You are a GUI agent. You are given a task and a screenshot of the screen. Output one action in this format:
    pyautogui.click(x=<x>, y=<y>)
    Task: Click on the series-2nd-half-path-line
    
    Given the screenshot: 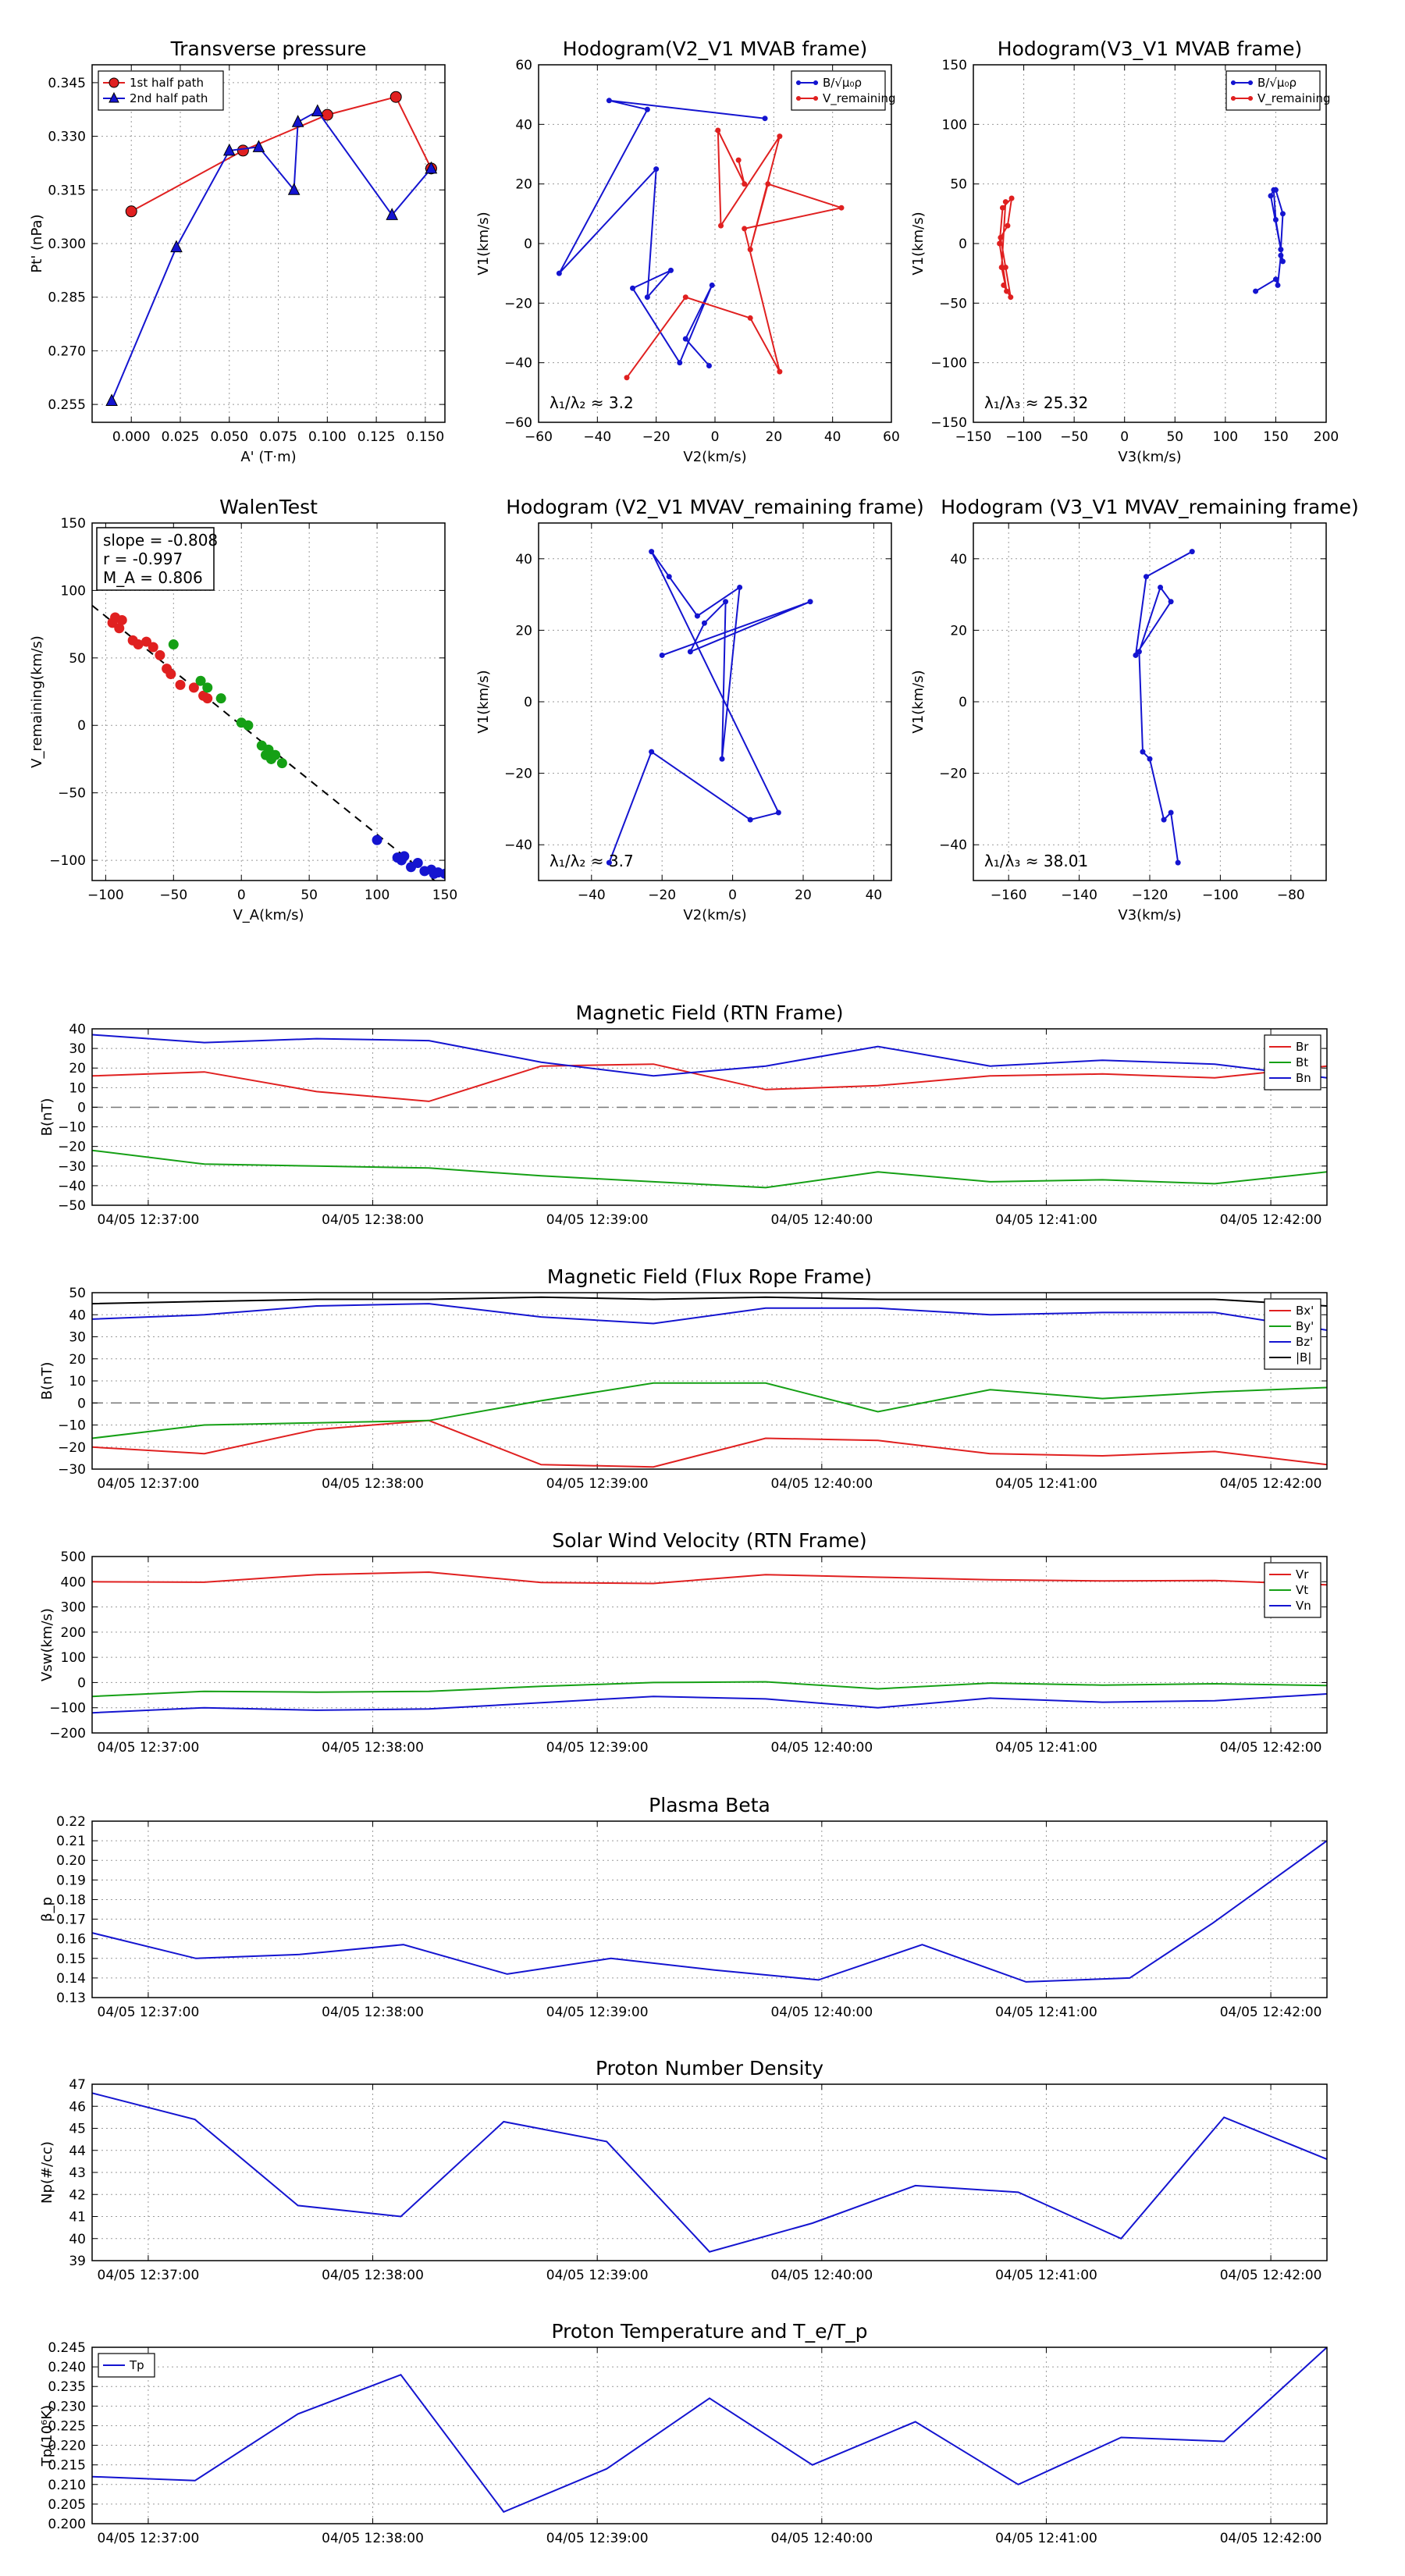 What is the action you would take?
    pyautogui.click(x=271, y=255)
    